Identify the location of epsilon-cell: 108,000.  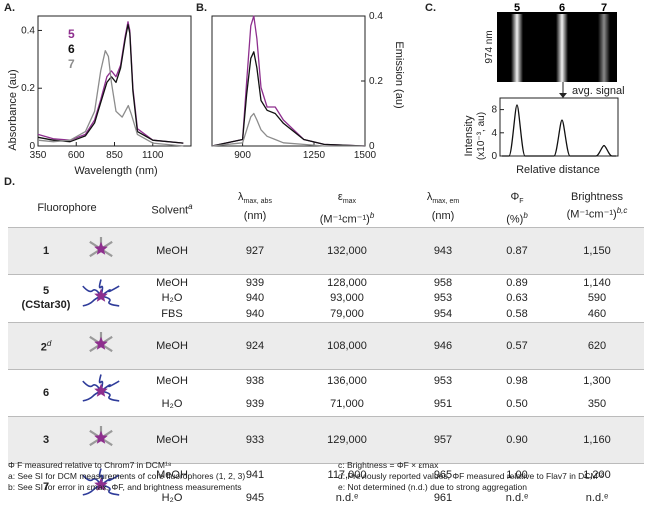
(347, 345).